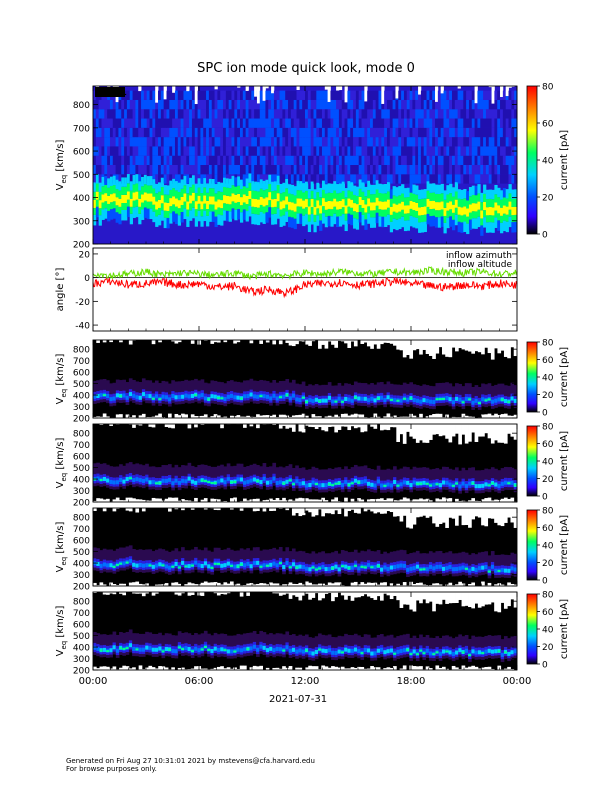  Describe the element at coordinates (548, 199) in the screenshot. I see `colorbar-tick-label: 20` at that location.